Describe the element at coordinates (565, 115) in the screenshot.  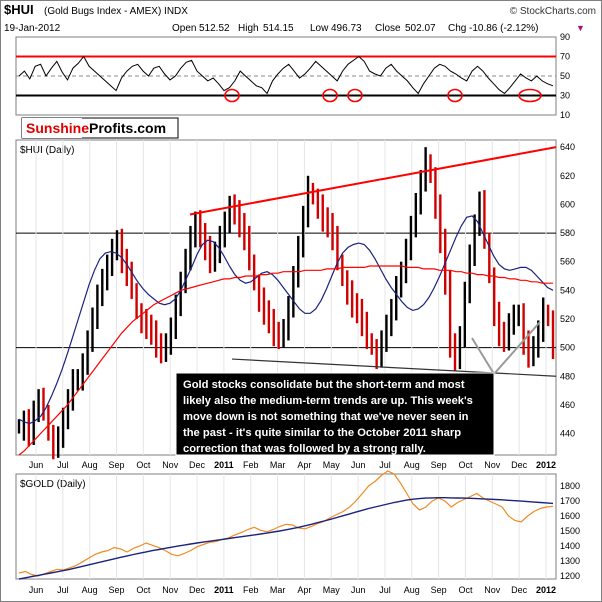
I see `indicator-tick-10: 10` at that location.